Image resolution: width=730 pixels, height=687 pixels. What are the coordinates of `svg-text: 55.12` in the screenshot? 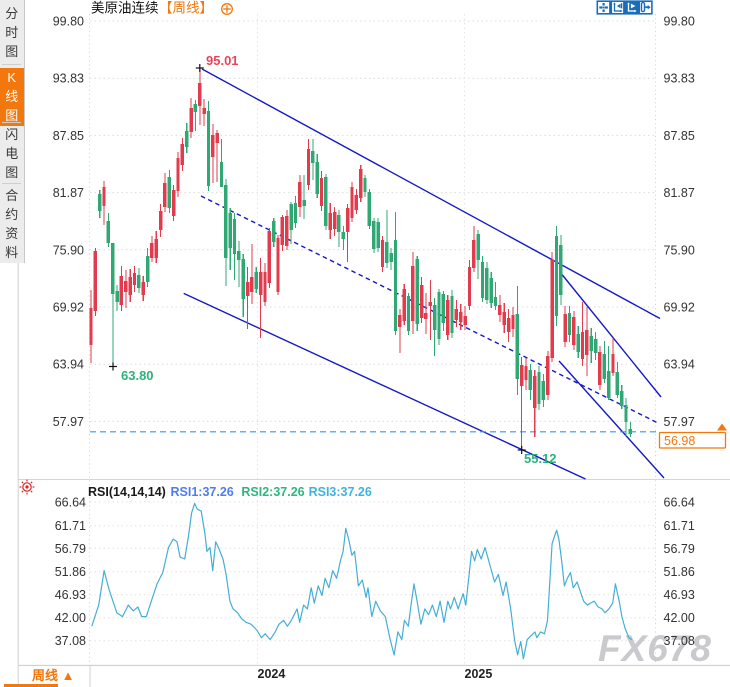 It's located at (540, 458).